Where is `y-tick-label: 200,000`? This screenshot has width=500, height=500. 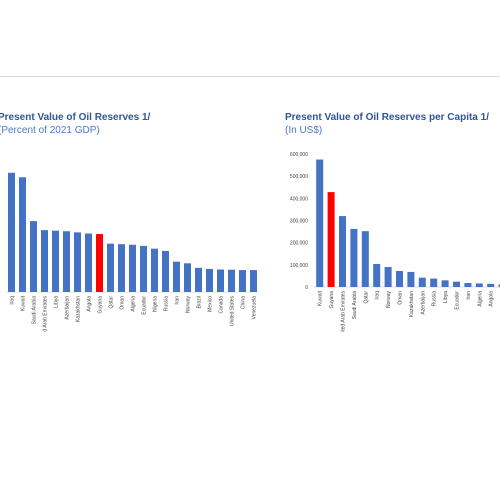 y-tick-label: 200,000 is located at coordinates (299, 244).